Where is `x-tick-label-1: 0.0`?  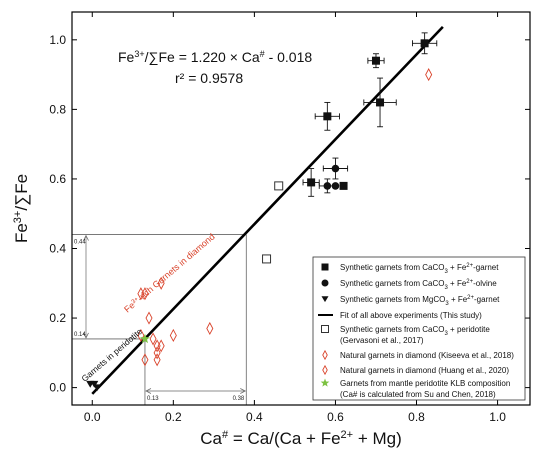 x-tick-label-1: 0.0 is located at coordinates (92, 417).